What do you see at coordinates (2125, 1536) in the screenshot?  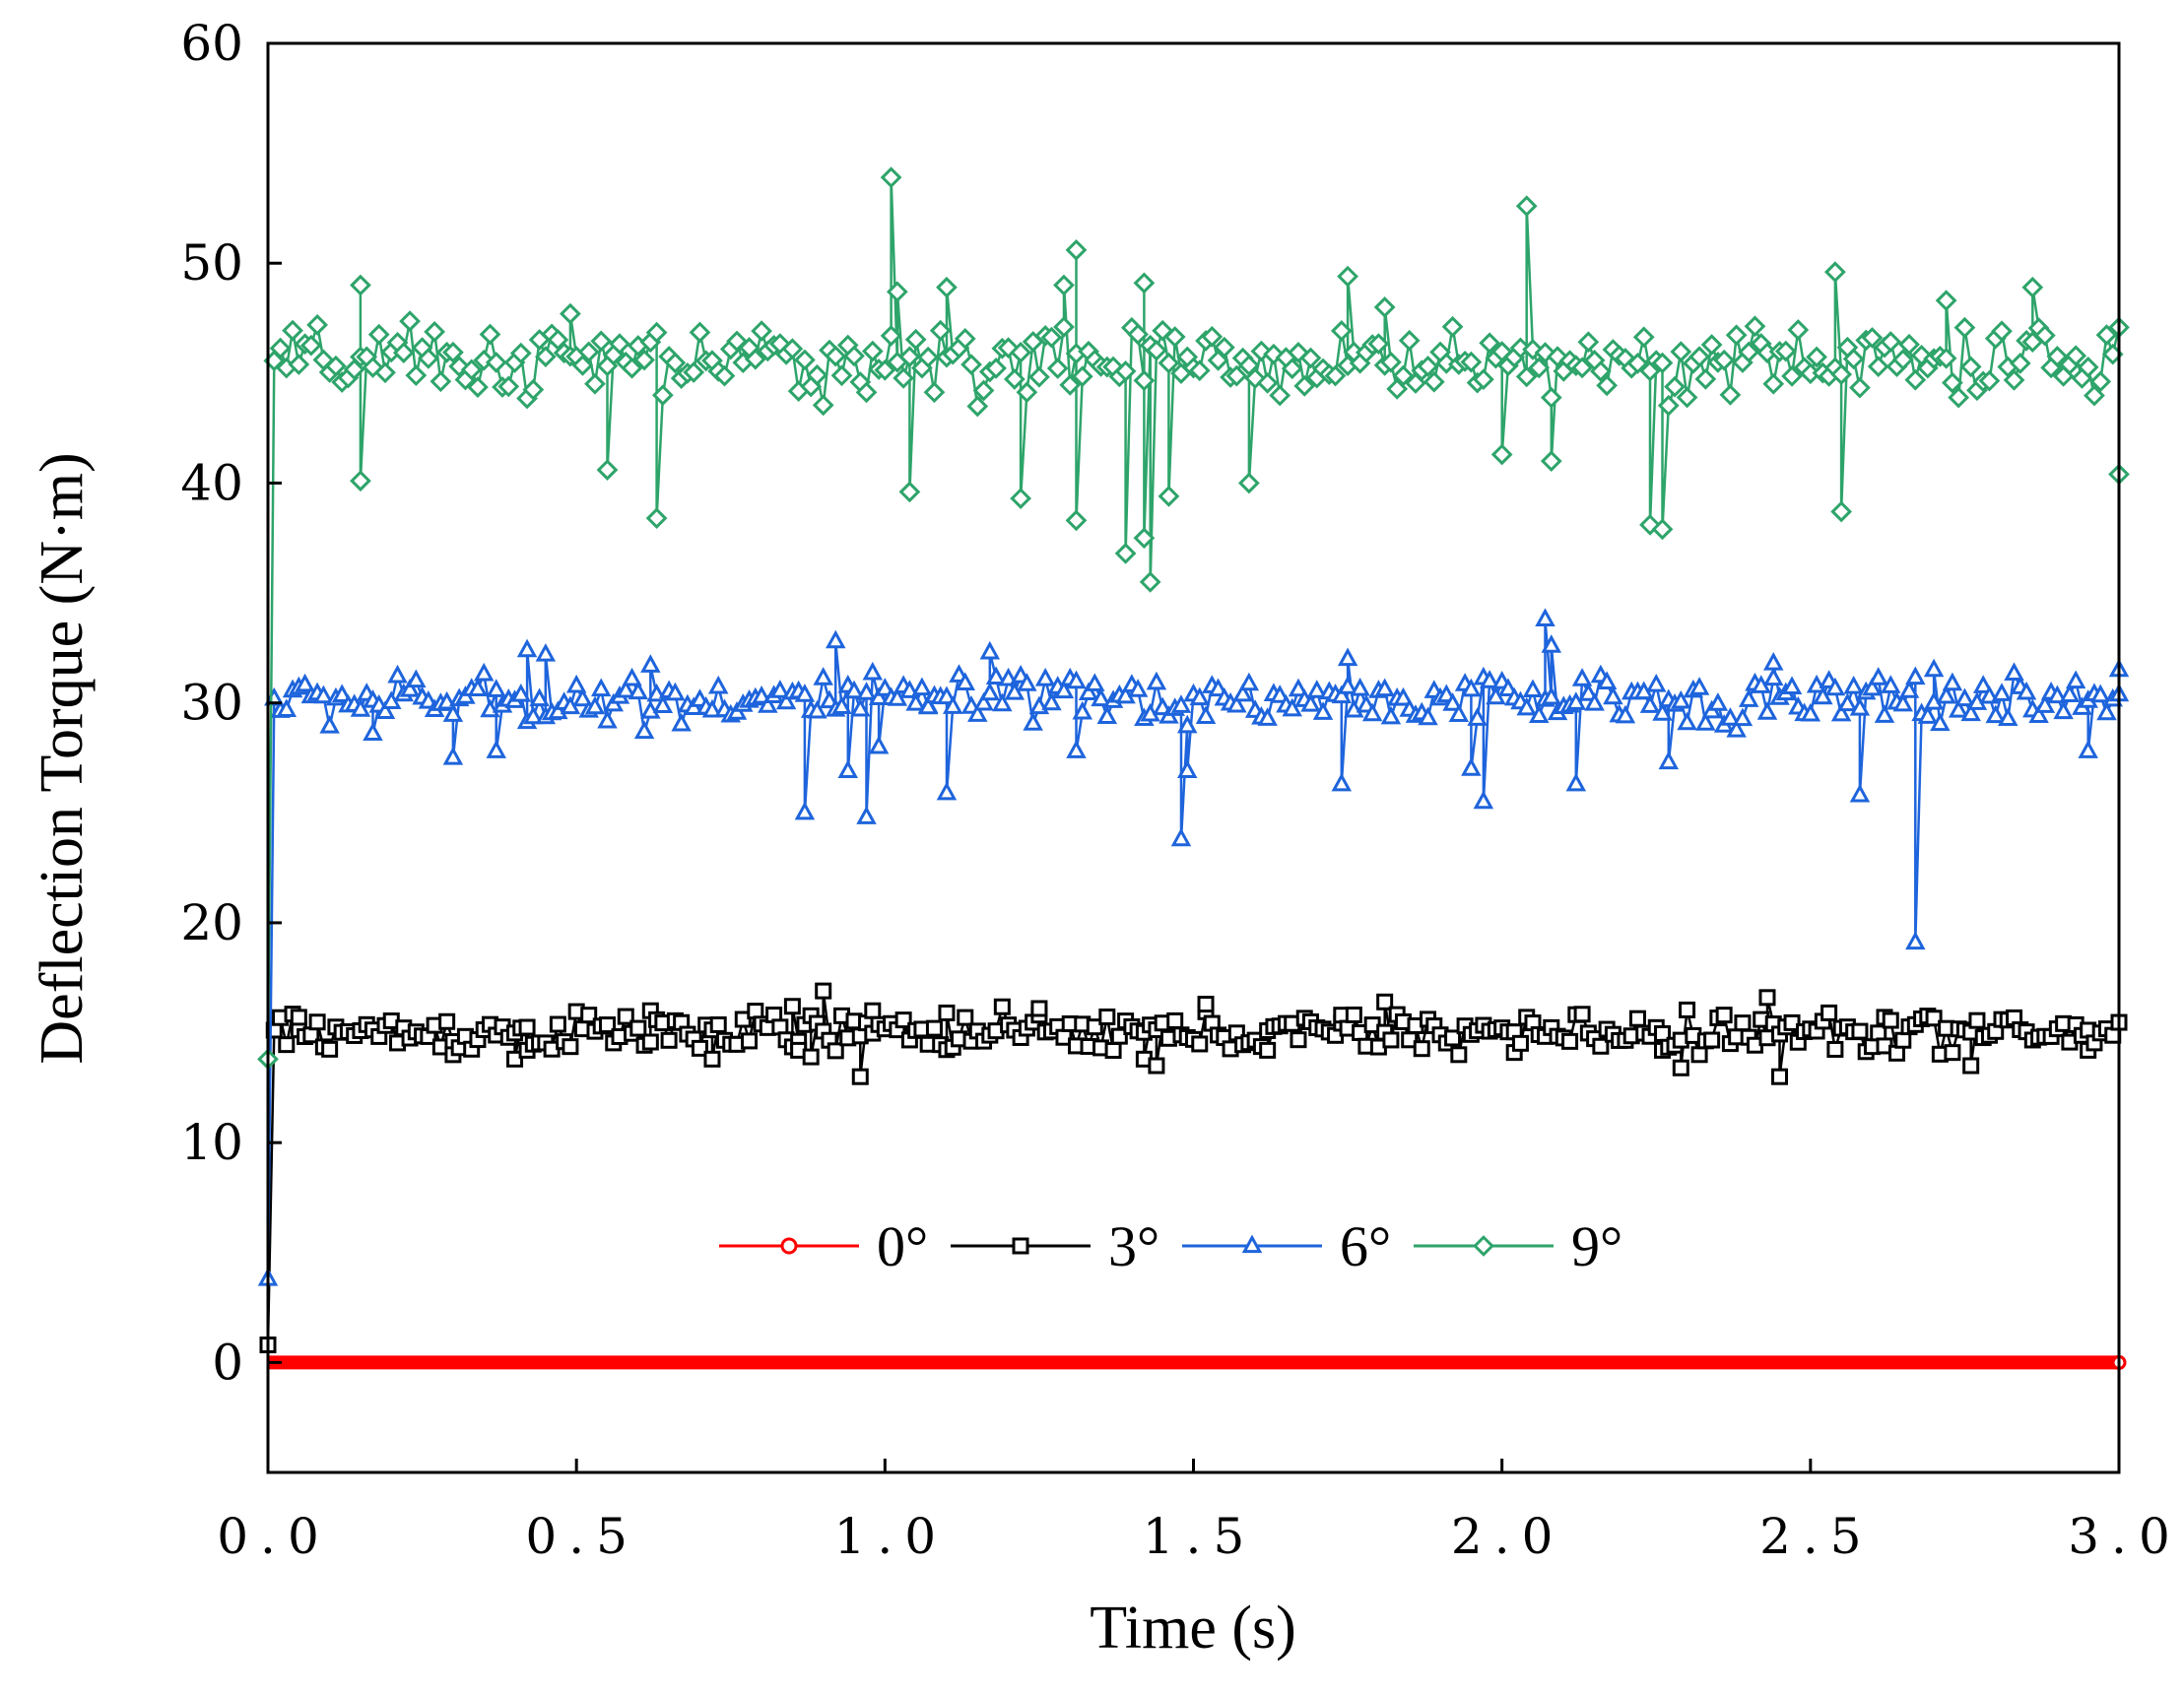 I see `x-tick-label: 3.0` at bounding box center [2125, 1536].